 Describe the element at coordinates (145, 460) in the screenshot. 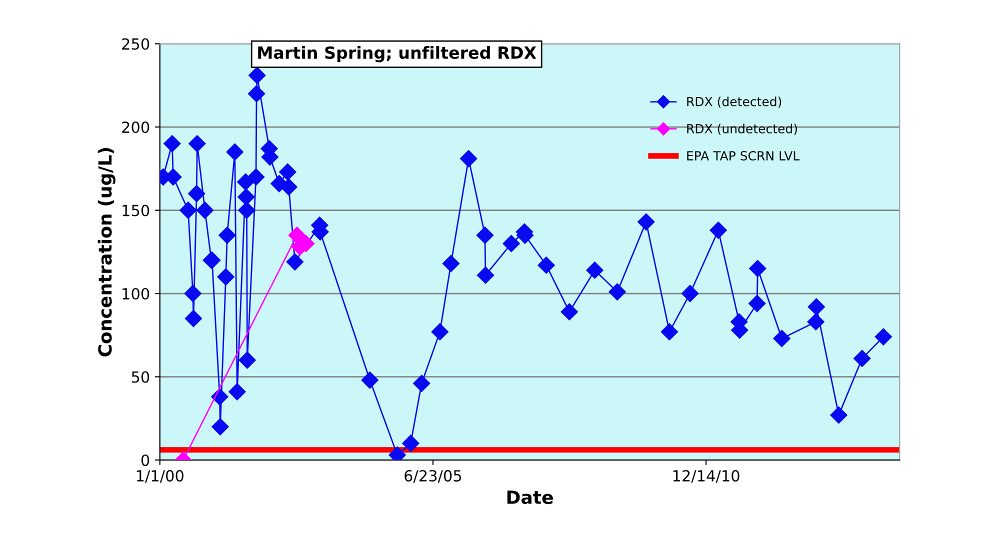

I see `y-tick-label: 0` at that location.